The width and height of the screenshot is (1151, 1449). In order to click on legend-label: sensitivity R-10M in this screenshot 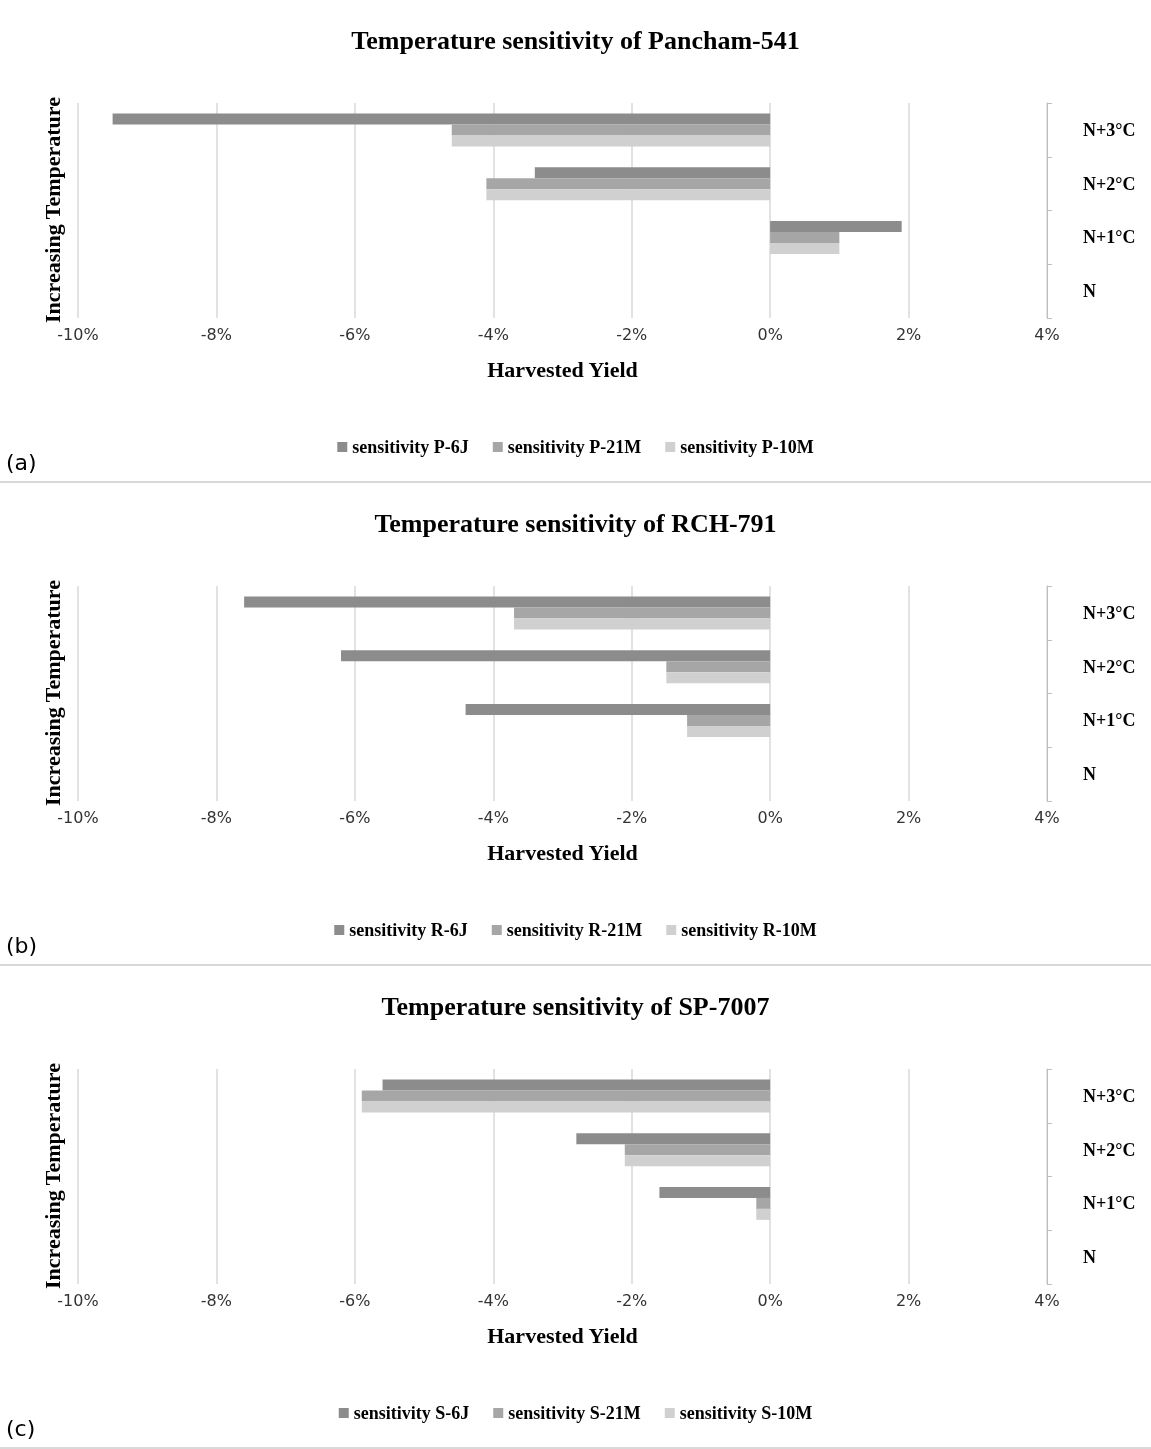, I will do `click(749, 930)`.